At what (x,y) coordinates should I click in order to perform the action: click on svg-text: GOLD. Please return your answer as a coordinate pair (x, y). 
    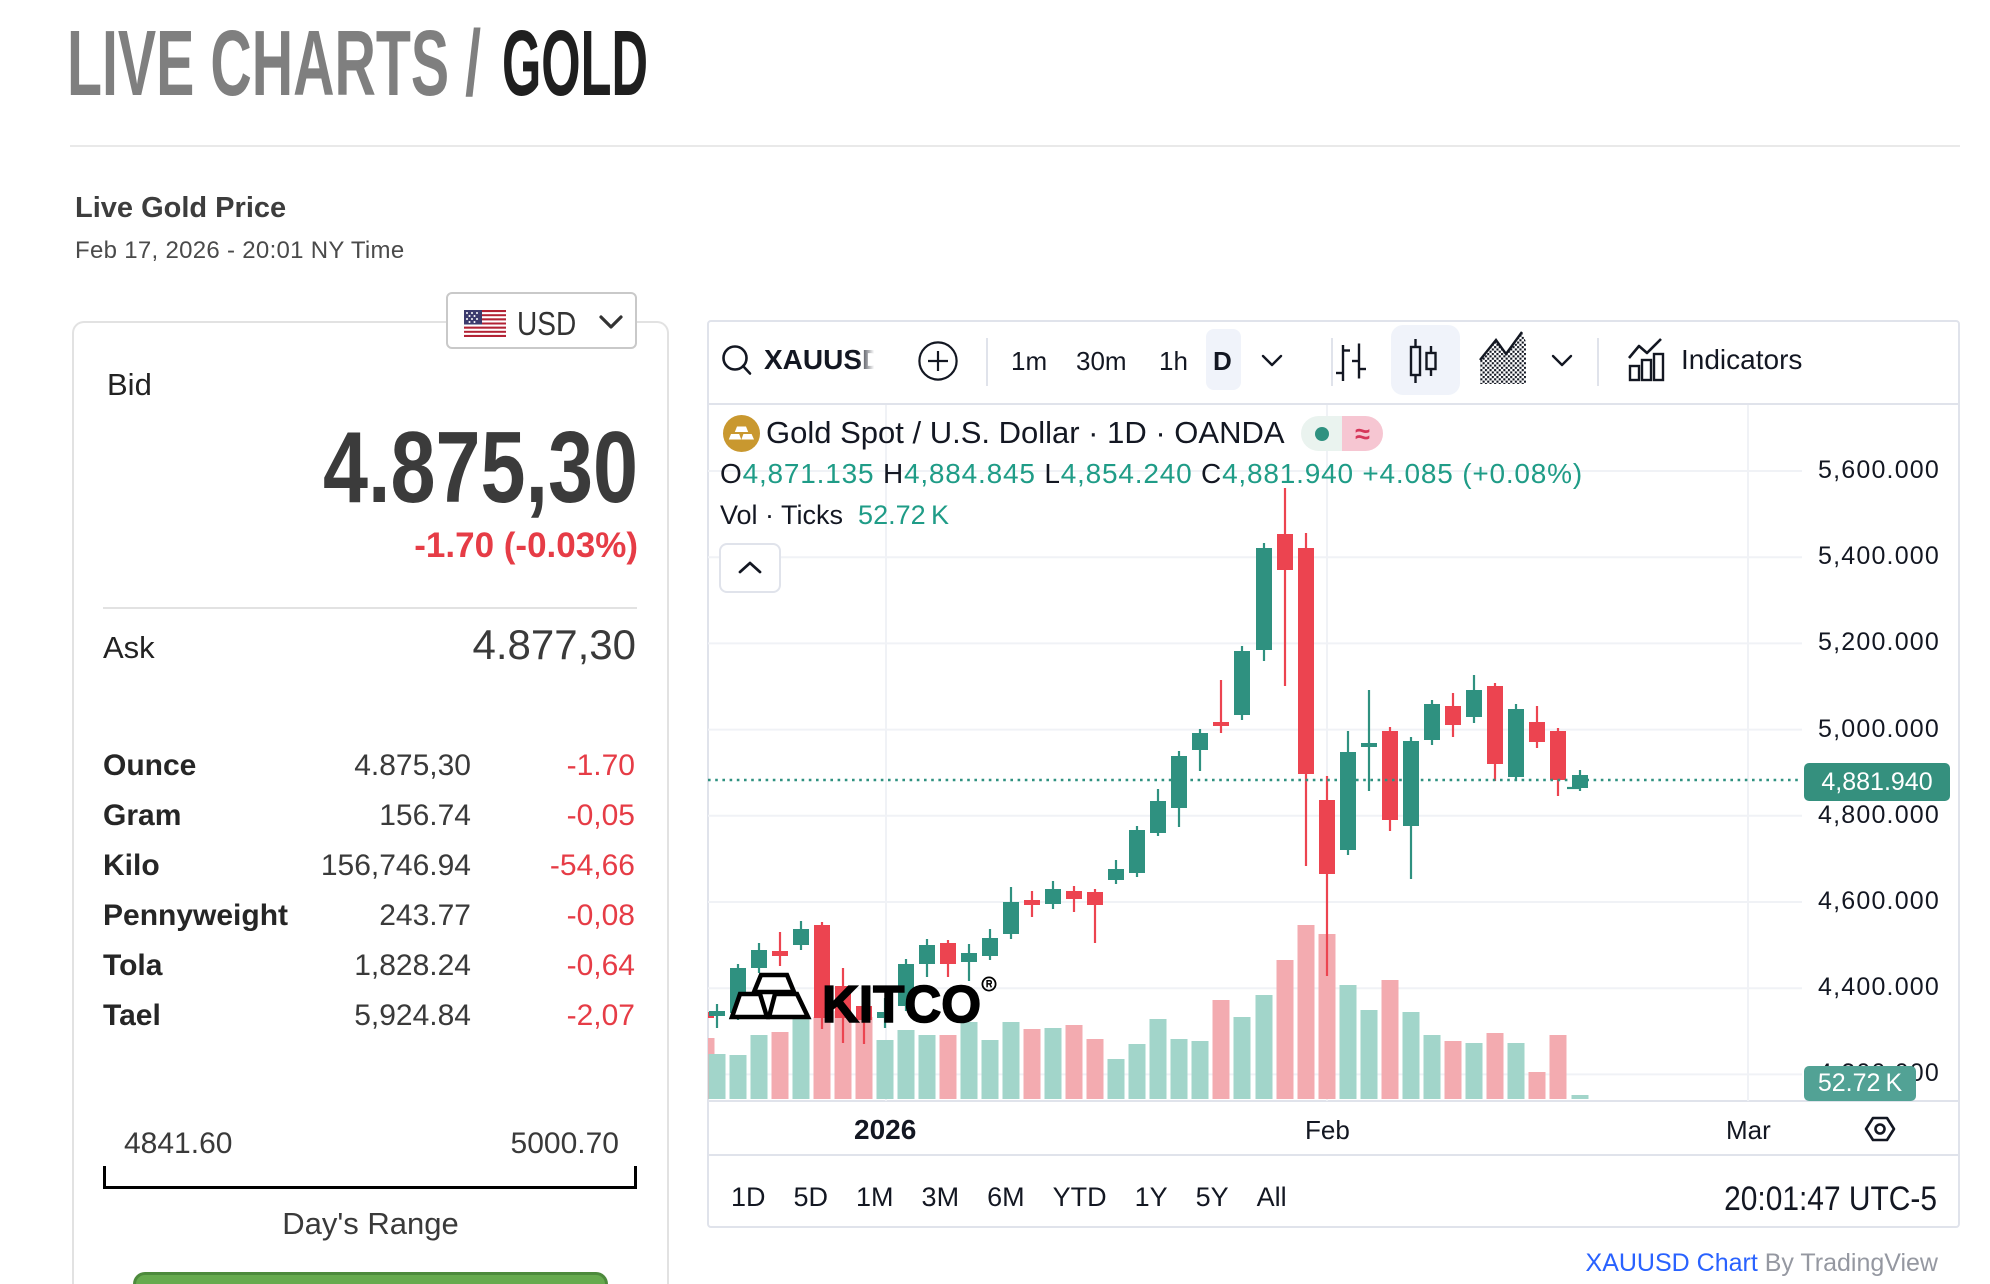
    Looking at the image, I should click on (575, 63).